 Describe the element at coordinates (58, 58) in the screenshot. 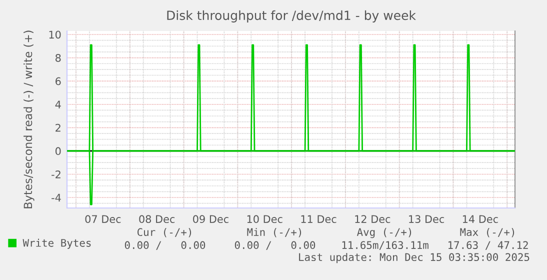

I see `y-tick-label: 8` at that location.